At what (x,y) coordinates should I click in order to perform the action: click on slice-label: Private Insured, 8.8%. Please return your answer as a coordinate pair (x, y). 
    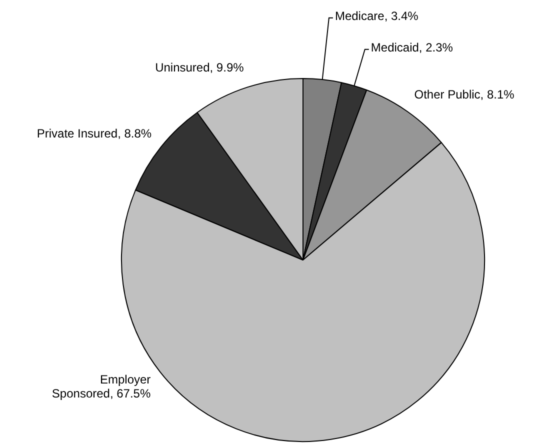
    Looking at the image, I should click on (94, 133).